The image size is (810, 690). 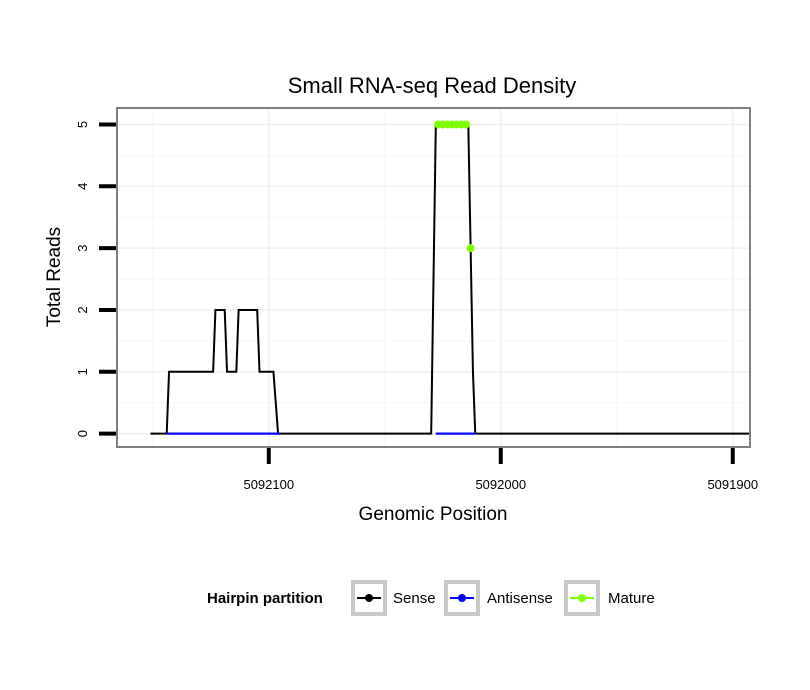 What do you see at coordinates (500, 470) in the screenshot?
I see `x-axis: 5092100 5092000 5091900` at bounding box center [500, 470].